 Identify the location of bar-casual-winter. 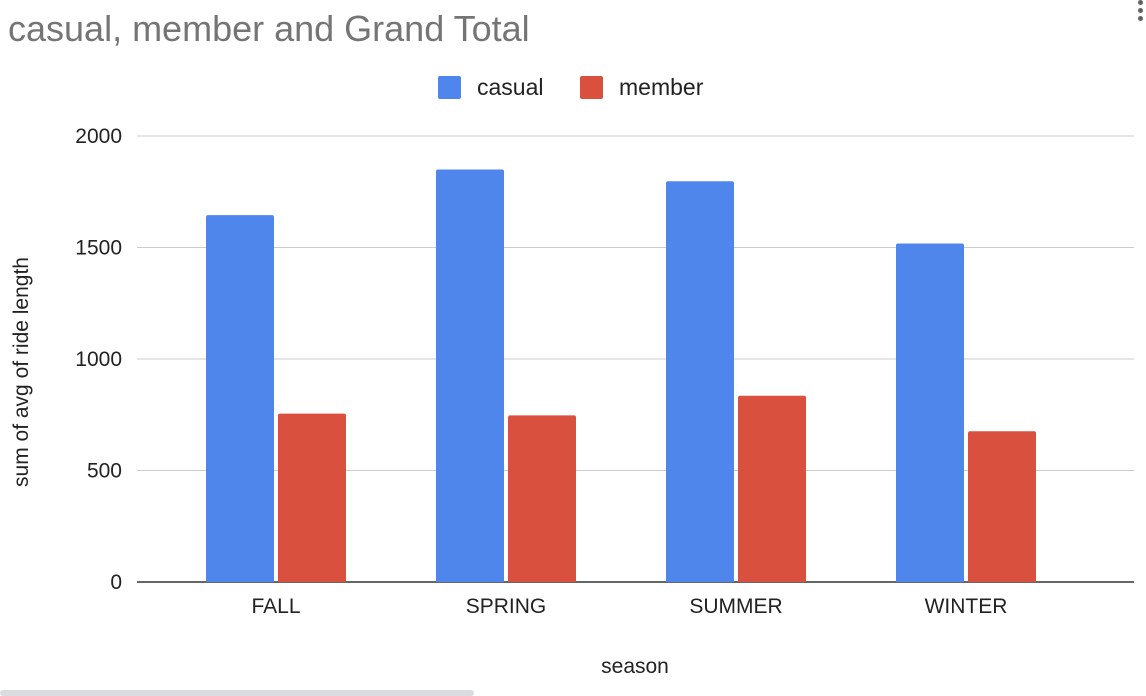
(930, 412).